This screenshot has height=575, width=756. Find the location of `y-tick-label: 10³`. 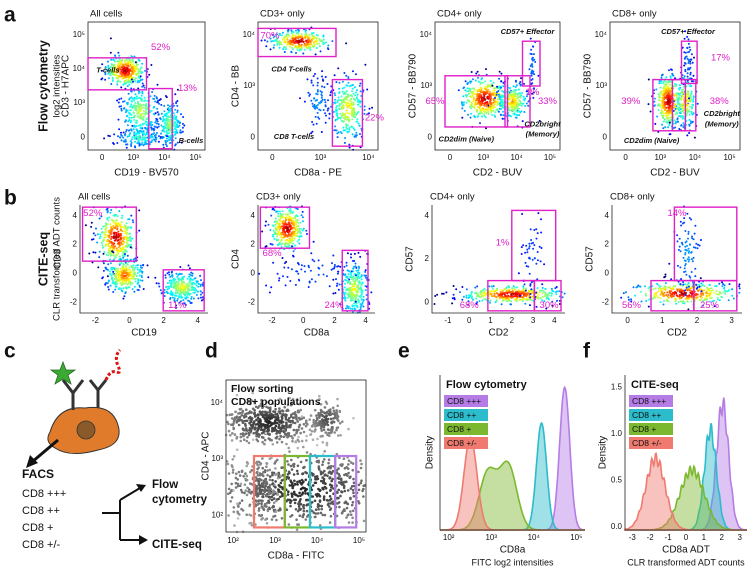

y-tick-label: 10³ is located at coordinates (426, 85).